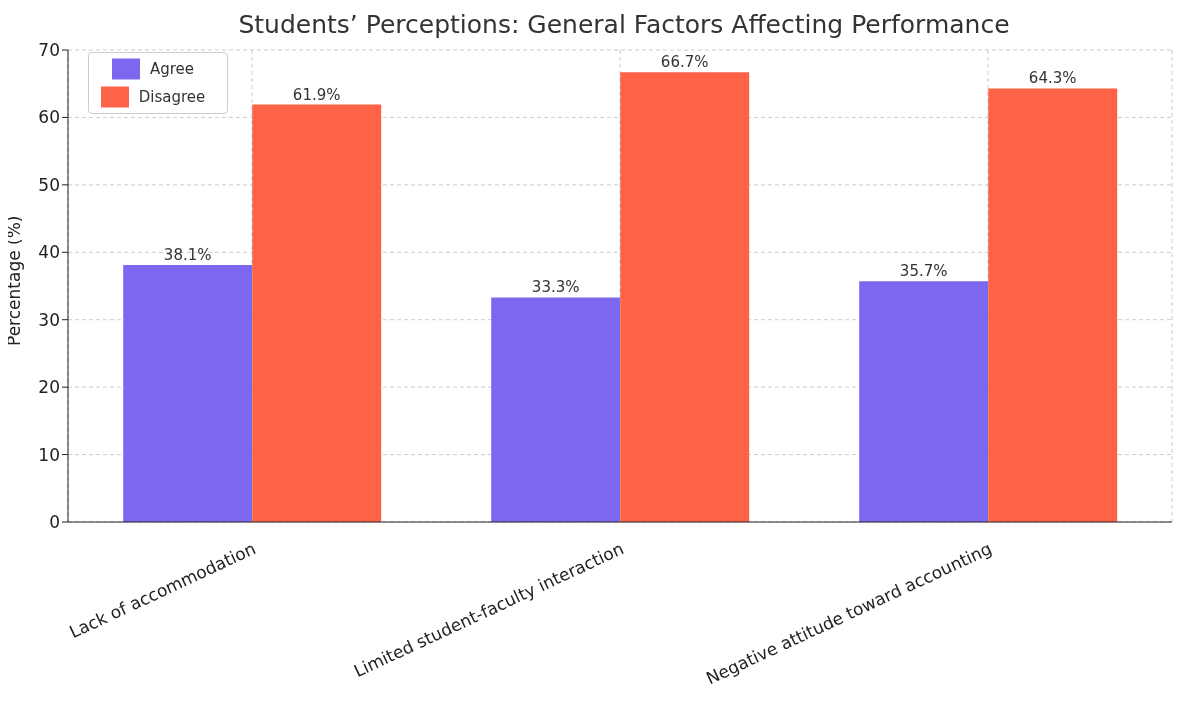  What do you see at coordinates (316, 94) in the screenshot?
I see `data-label: 61.9%` at bounding box center [316, 94].